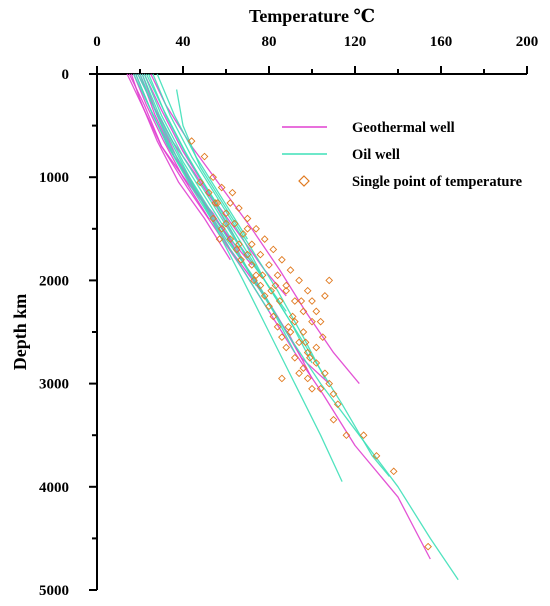  I want to click on x-tick-label: 160, so click(441, 42).